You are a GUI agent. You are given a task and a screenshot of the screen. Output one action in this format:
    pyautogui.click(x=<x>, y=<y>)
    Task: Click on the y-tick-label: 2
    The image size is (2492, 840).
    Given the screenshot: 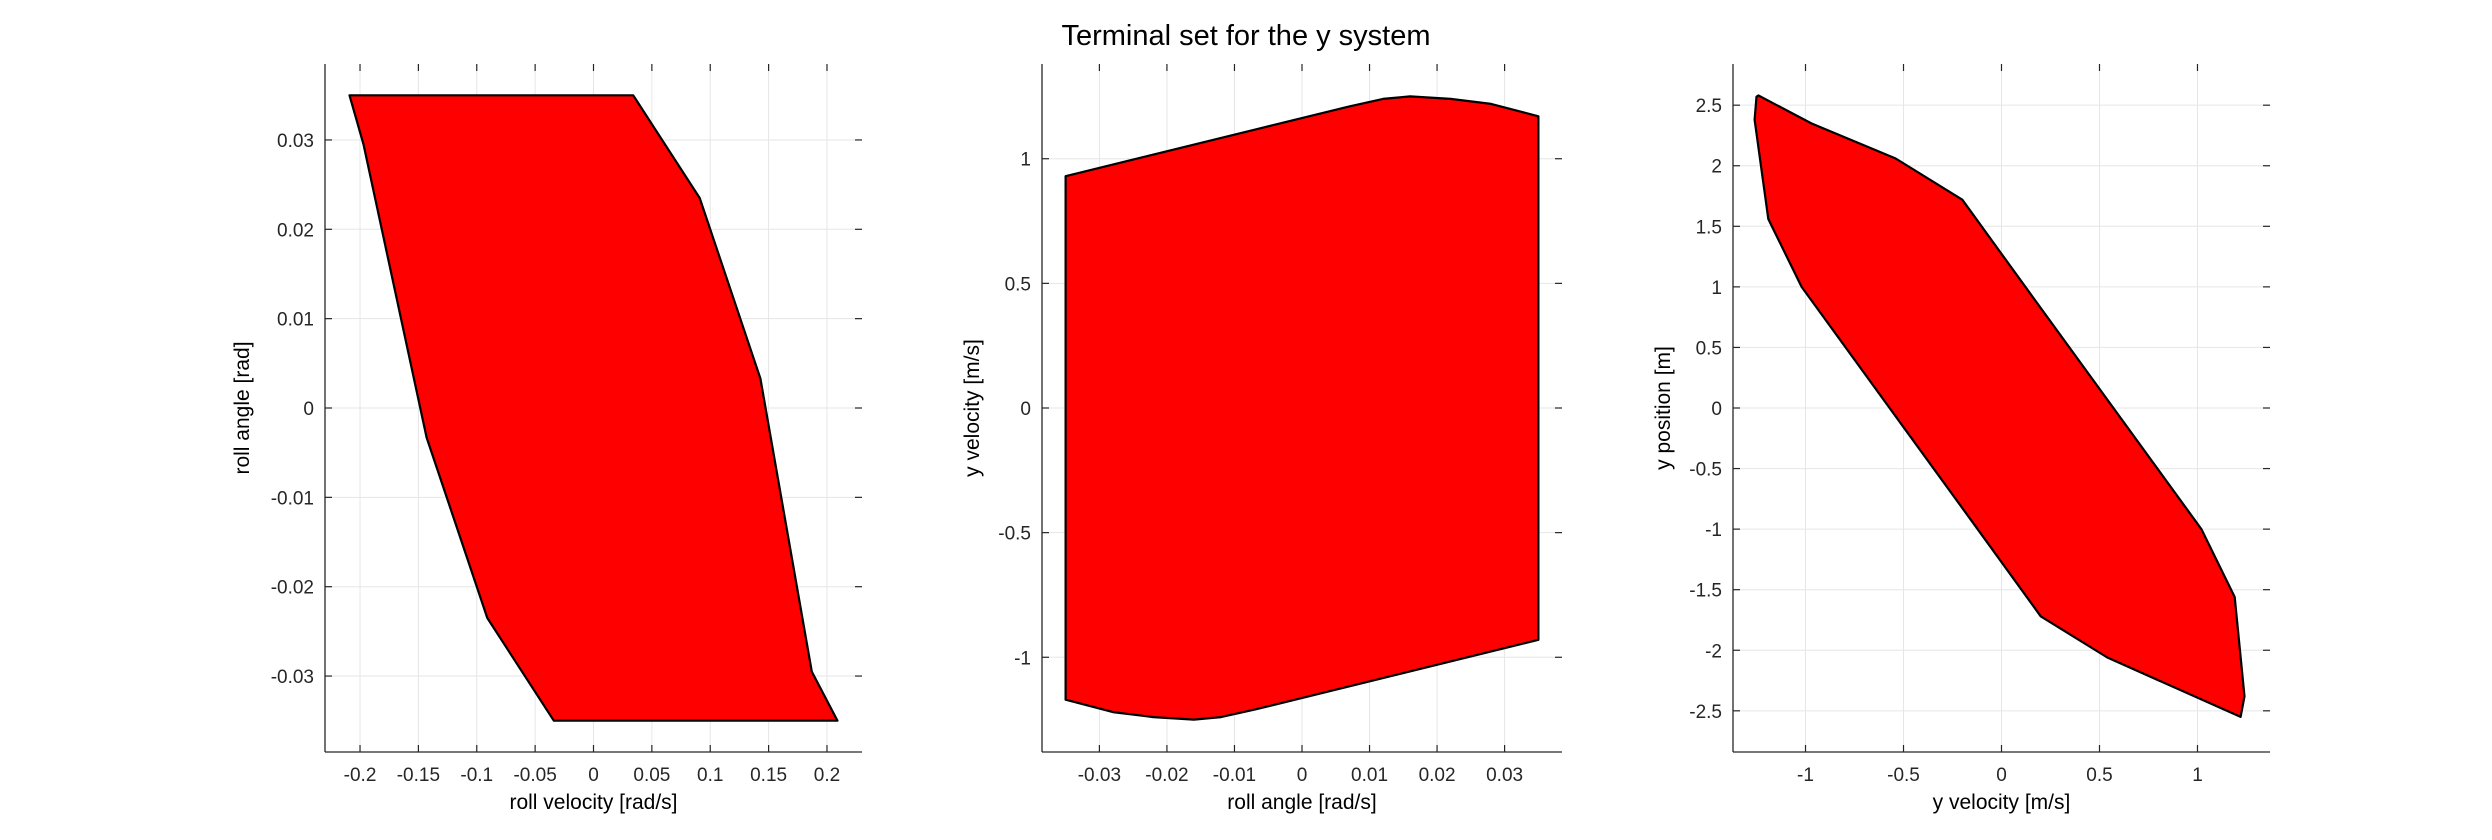 What is the action you would take?
    pyautogui.click(x=1716, y=167)
    